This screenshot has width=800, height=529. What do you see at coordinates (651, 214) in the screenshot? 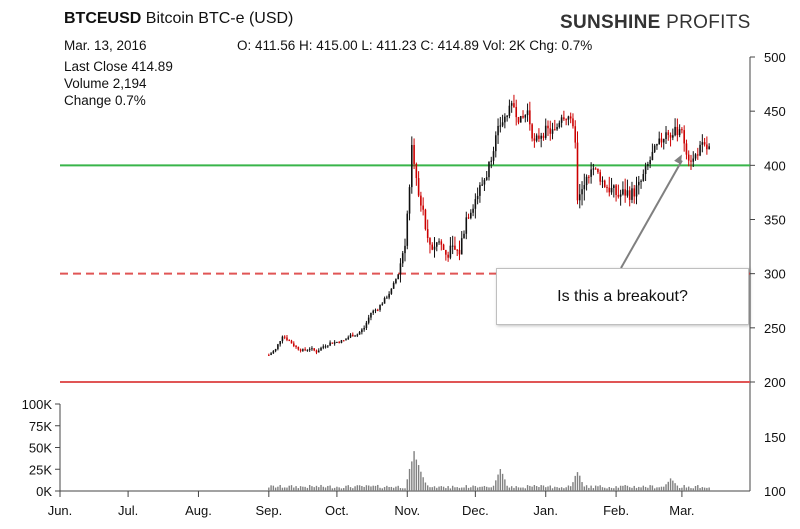
I see `arrow-shaft` at bounding box center [651, 214].